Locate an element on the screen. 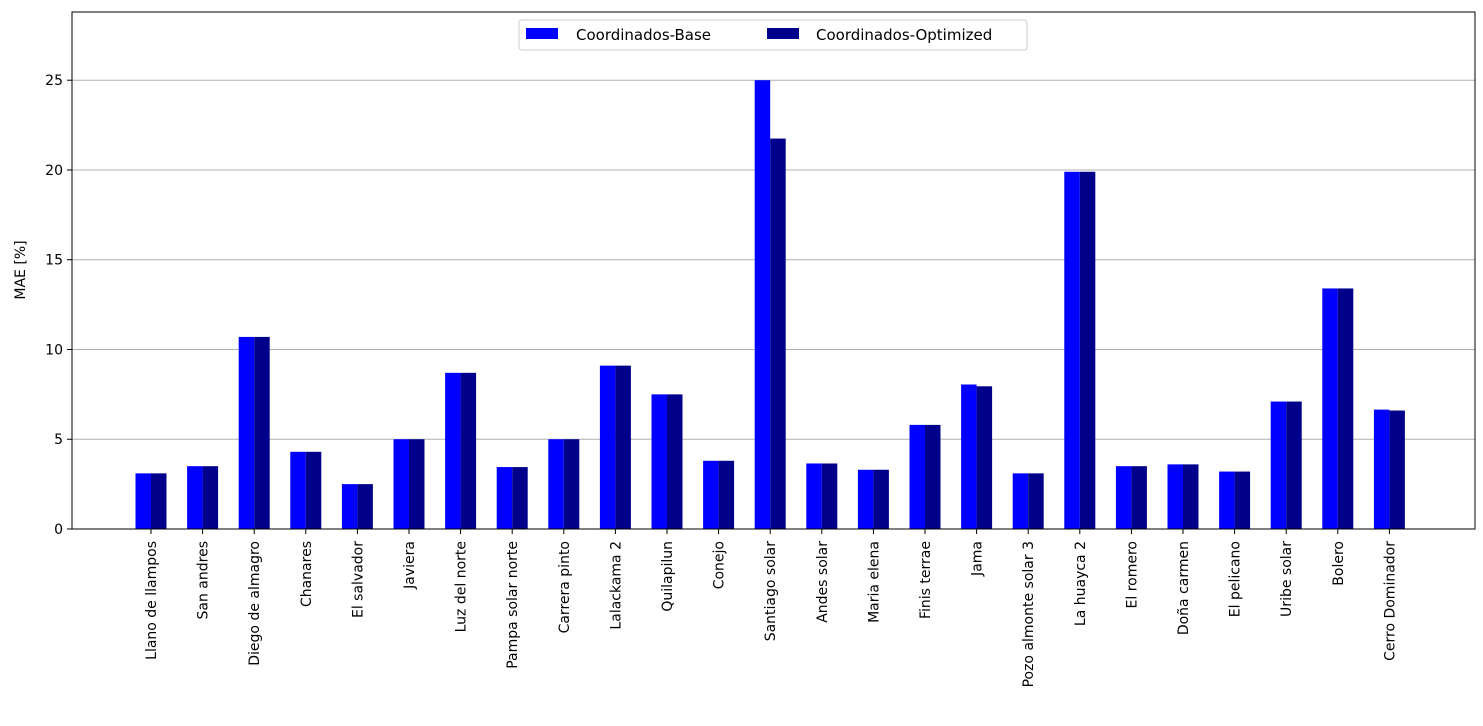 The width and height of the screenshot is (1483, 726). legend-label: Coordinados-Base is located at coordinates (643, 35).